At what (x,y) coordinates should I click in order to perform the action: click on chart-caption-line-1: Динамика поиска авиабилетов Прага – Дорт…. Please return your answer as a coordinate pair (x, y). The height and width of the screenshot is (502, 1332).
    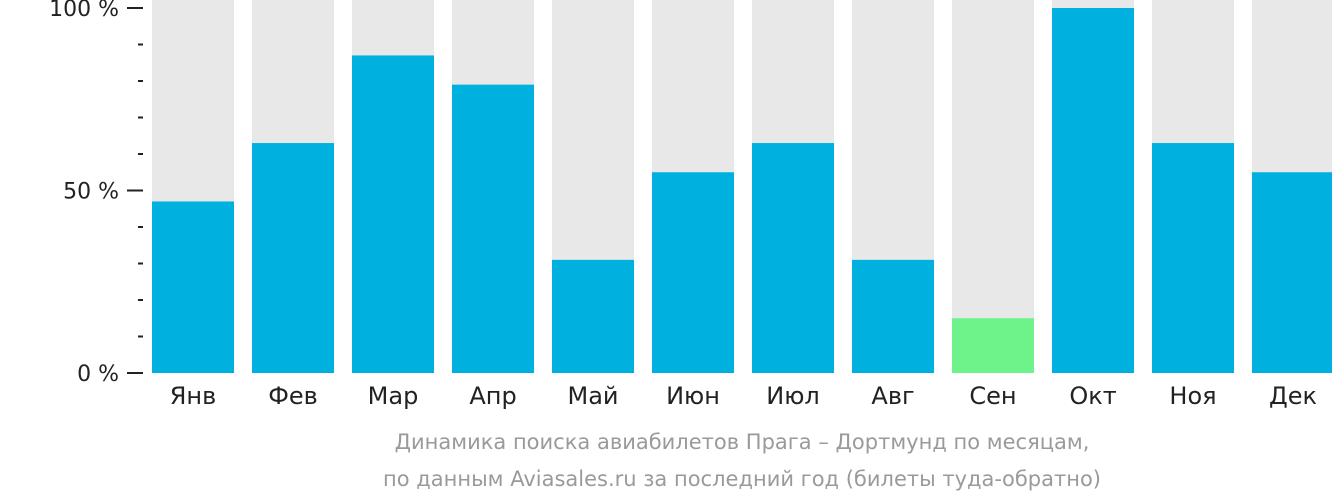
    Looking at the image, I should click on (742, 442).